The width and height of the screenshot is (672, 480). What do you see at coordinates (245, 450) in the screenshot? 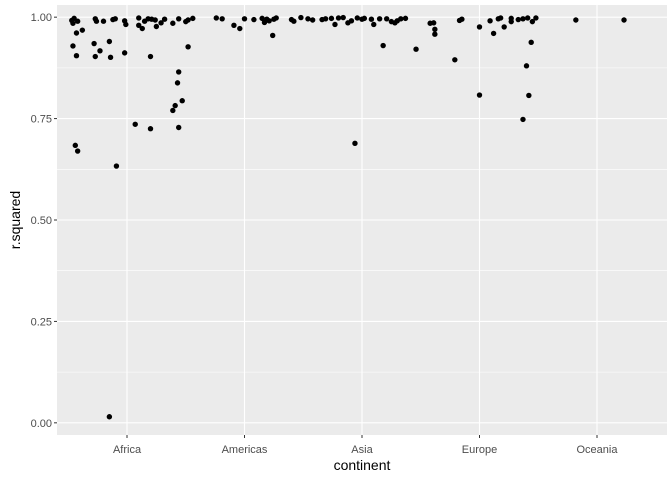
I see `x-tick-label: Americas` at bounding box center [245, 450].